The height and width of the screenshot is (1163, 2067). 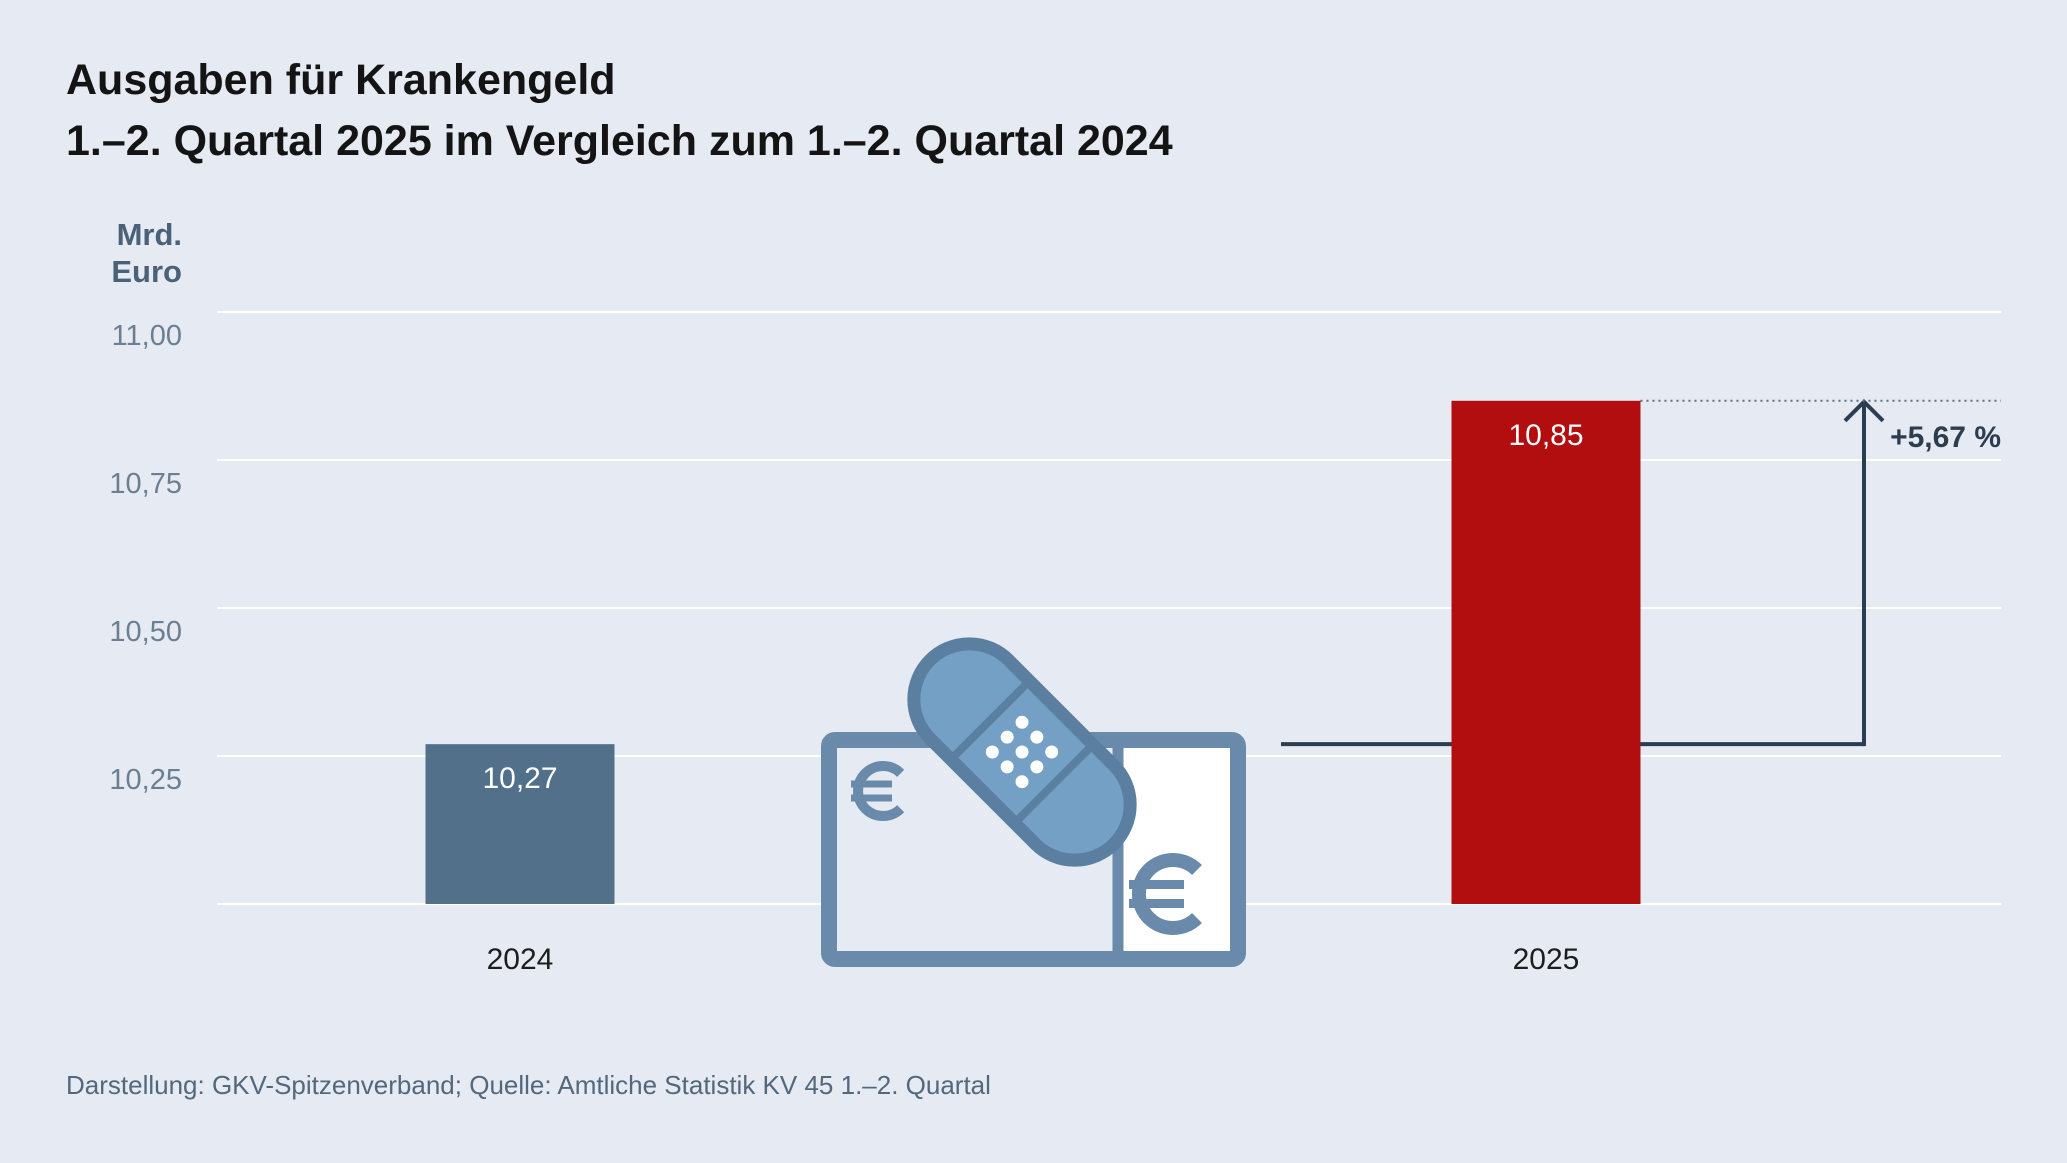 What do you see at coordinates (1033, 959) in the screenshot?
I see `x-tick-labels: 2024 2025` at bounding box center [1033, 959].